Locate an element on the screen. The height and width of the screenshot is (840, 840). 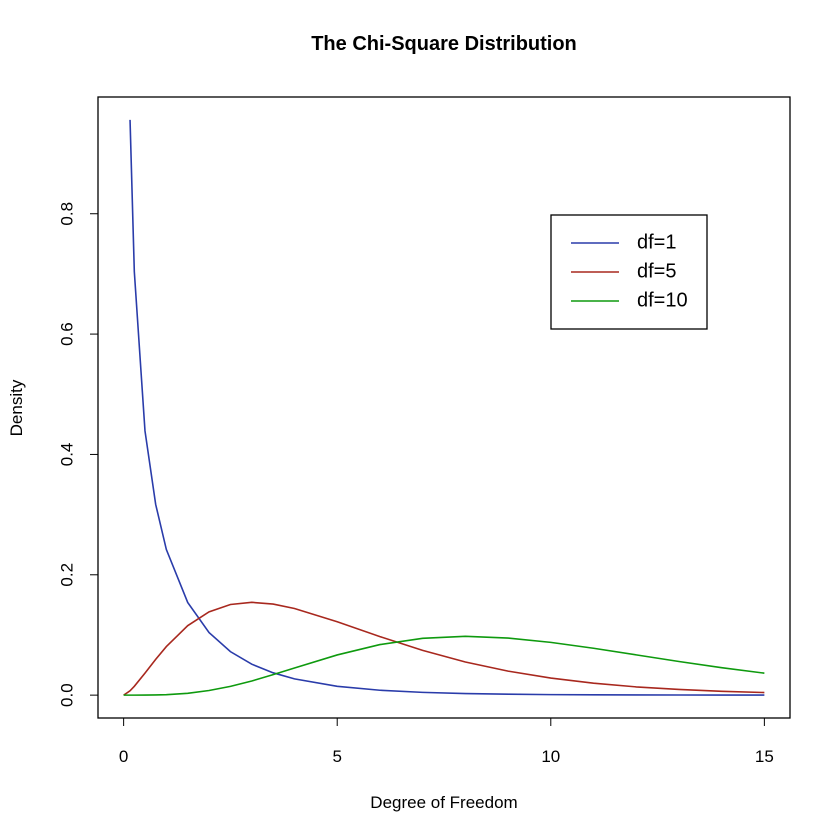
x-tick-label: 5 is located at coordinates (336, 756).